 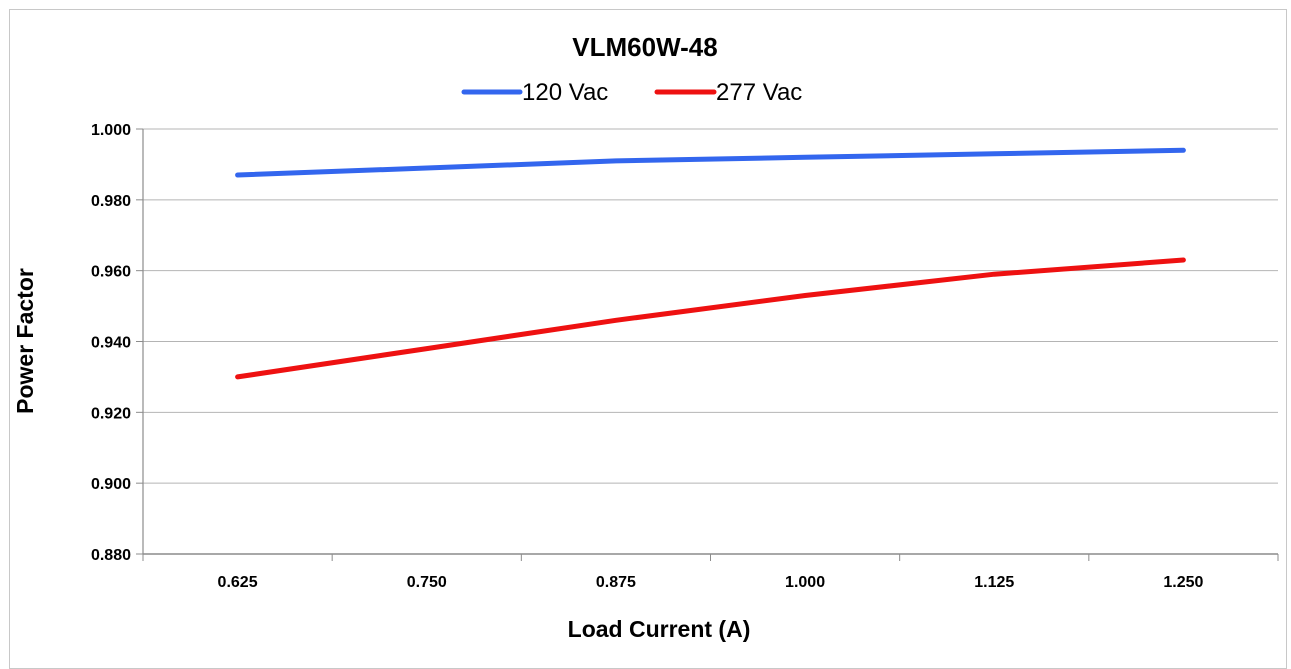 I want to click on x-axis-ticks: 0.625 0.750 0.875 1.000 1.125 1.250, so click(x=711, y=582).